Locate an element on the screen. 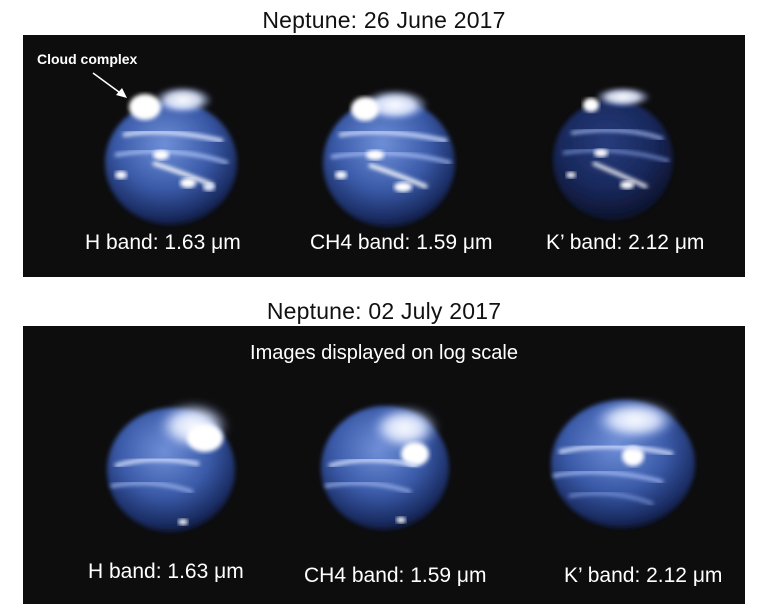 The height and width of the screenshot is (608, 768). band-label-ch4-june: CH4 band: 1.59 μm is located at coordinates (401, 243).